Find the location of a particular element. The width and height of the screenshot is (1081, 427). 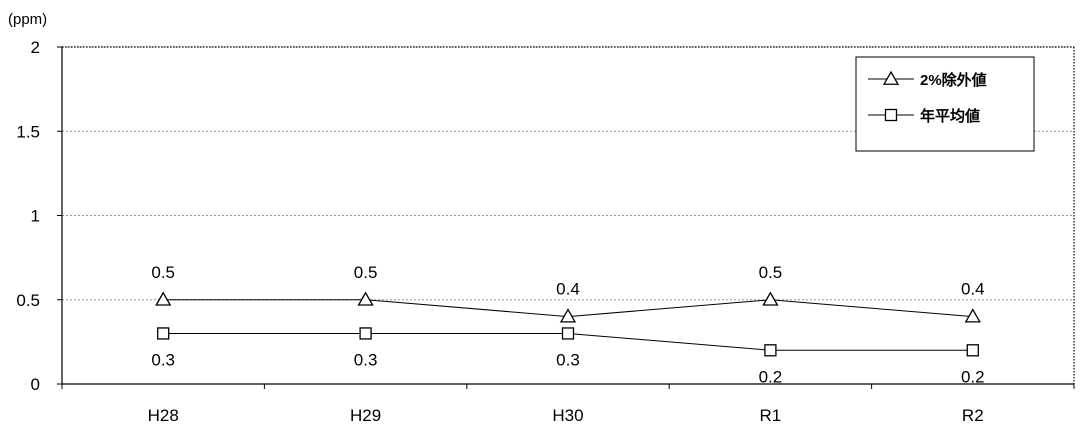

legend-label-excluded: 2%除外値 is located at coordinates (953, 80).